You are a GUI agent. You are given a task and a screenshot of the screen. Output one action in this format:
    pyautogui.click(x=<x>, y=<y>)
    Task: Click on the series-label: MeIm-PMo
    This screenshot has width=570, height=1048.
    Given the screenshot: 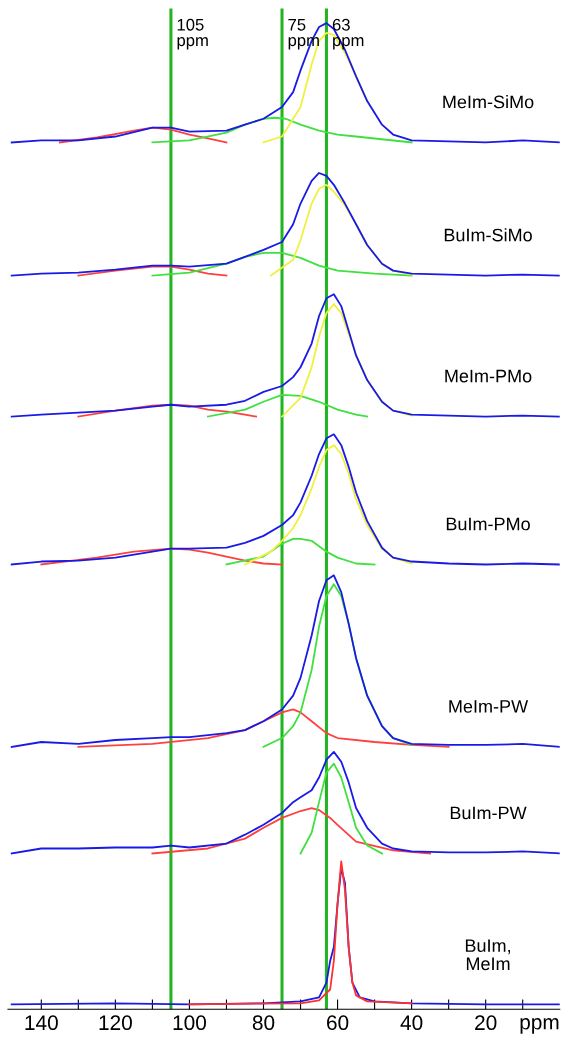 What is the action you would take?
    pyautogui.click(x=488, y=376)
    